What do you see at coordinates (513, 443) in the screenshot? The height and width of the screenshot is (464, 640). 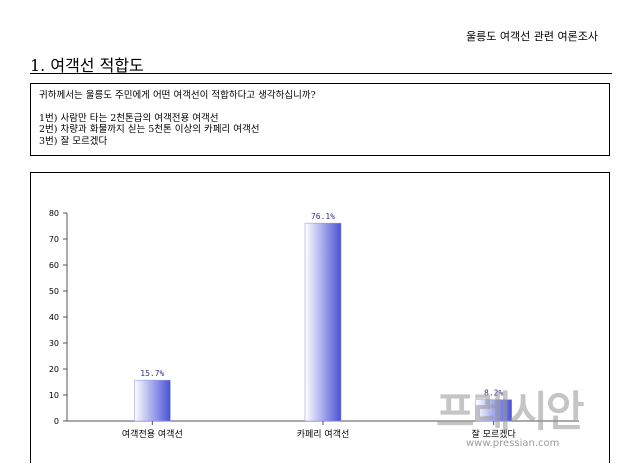 I see `watermark-url: www.pressian.com` at bounding box center [513, 443].